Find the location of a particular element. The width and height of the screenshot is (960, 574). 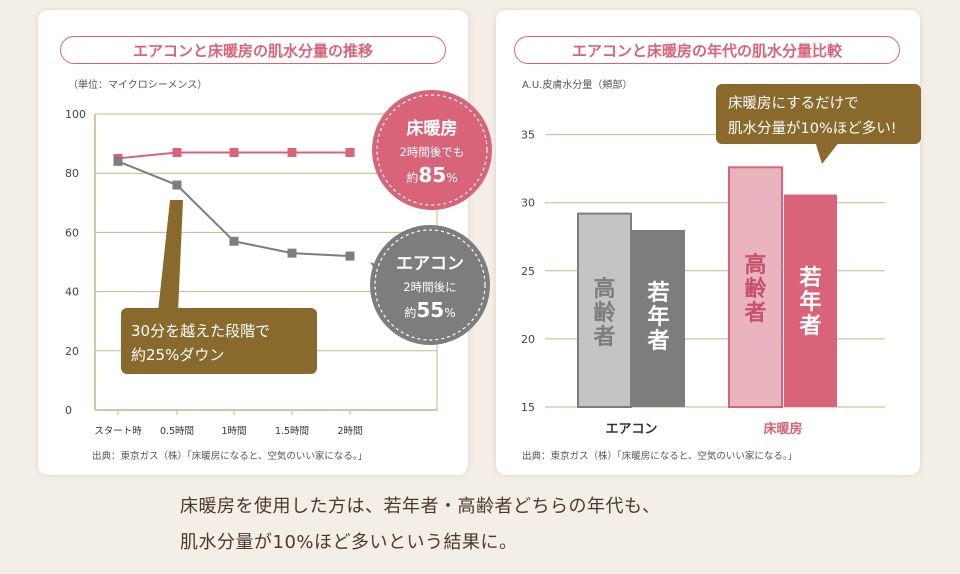

annotation-drop-line-1: 30分を越えた段階で is located at coordinates (200, 331).